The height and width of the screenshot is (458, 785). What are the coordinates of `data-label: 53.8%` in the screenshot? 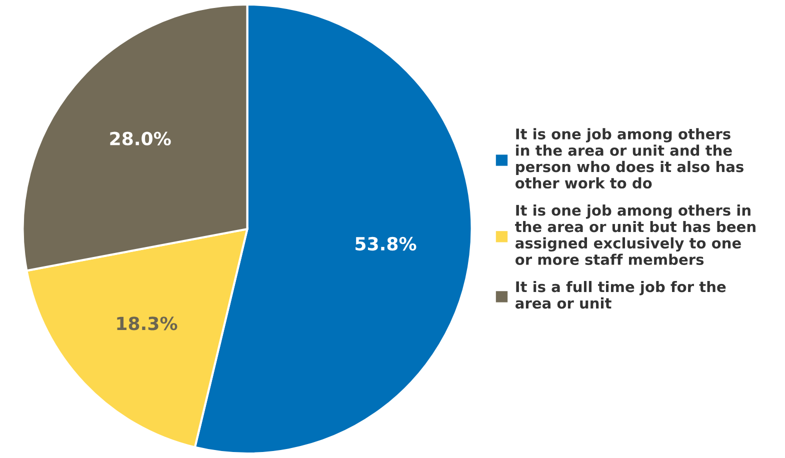 It's located at (386, 243).